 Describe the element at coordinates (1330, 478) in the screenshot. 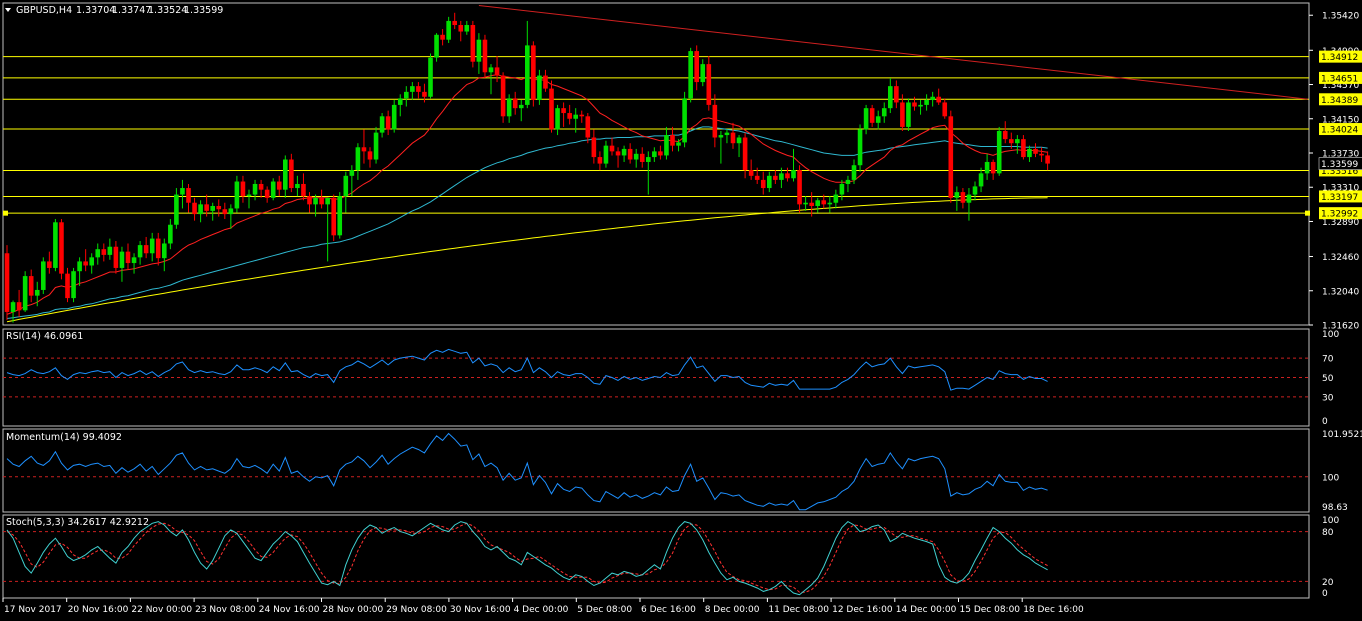

I see `indicator-tick-label: 100` at that location.